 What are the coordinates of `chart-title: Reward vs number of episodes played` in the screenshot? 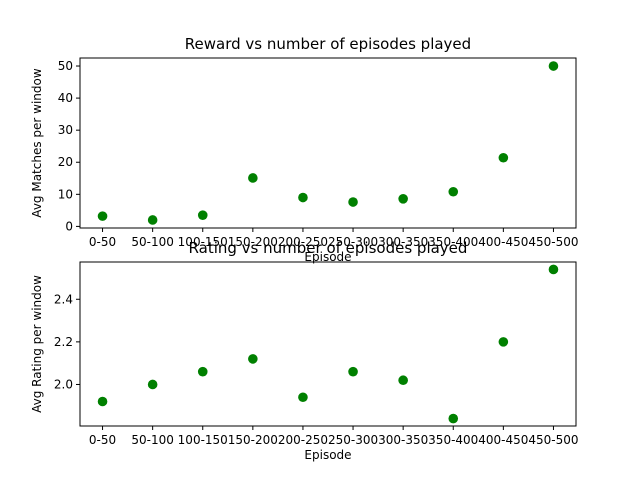 It's located at (328, 44).